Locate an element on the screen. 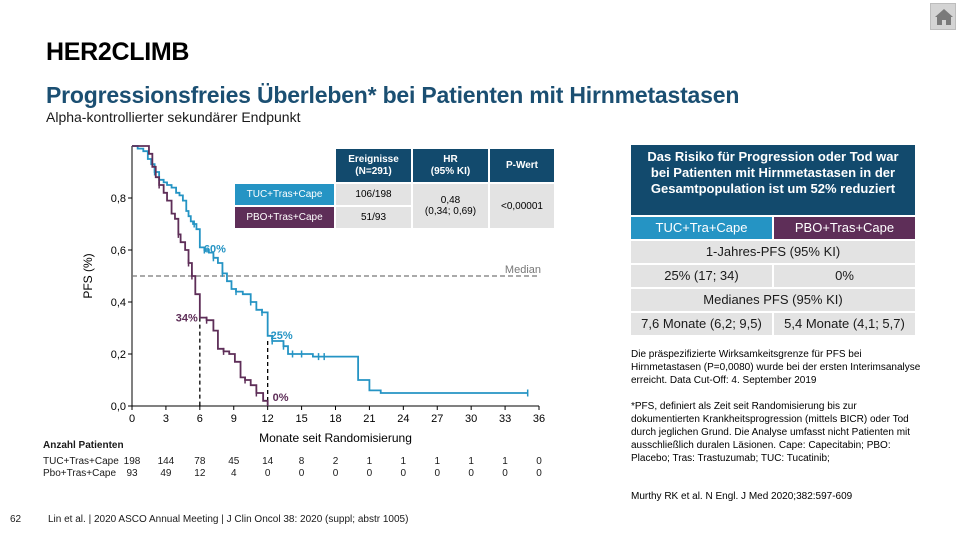  annotation-label: 25% is located at coordinates (282, 336).